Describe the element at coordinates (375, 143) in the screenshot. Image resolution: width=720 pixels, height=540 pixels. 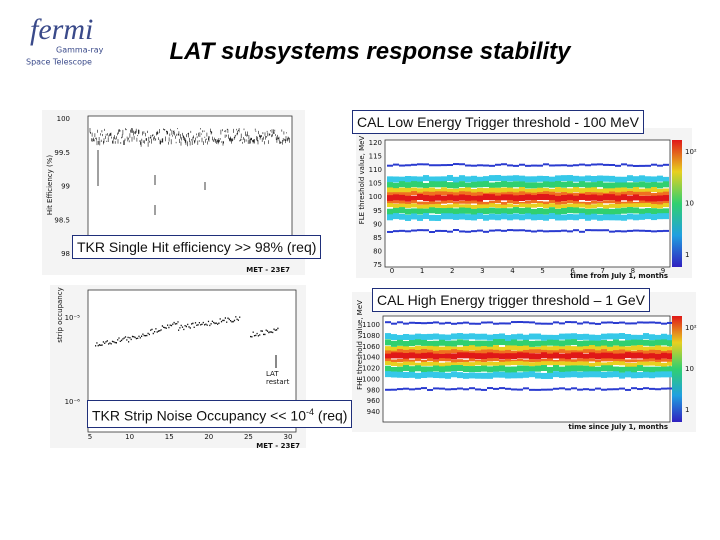
I see `y-tick-label: 120` at that location.